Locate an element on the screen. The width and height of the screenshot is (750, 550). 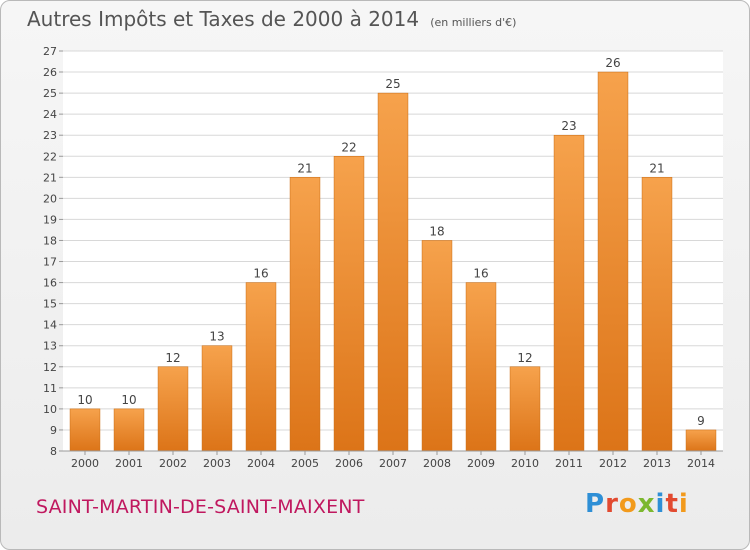
data-label-2012: 26 is located at coordinates (612, 63).